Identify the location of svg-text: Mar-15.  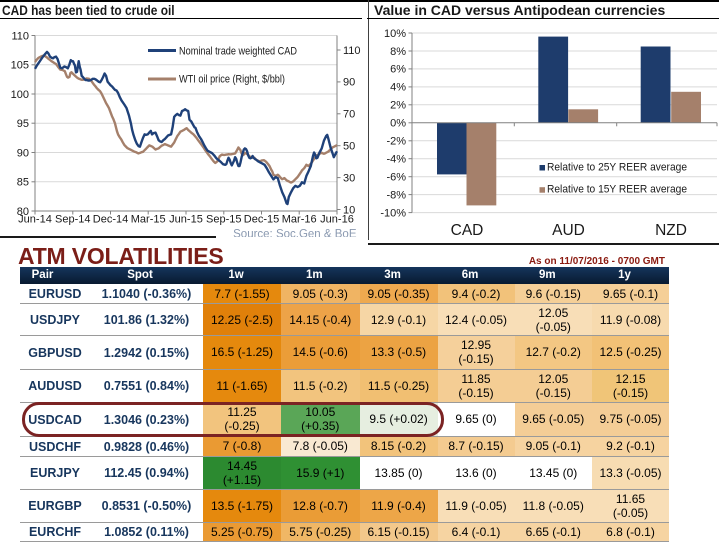
(148, 220).